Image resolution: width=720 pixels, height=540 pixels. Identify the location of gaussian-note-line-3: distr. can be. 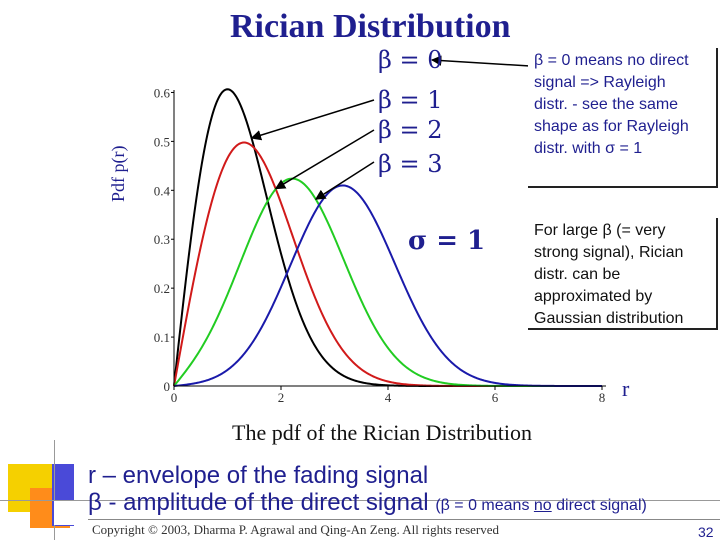
(577, 274).